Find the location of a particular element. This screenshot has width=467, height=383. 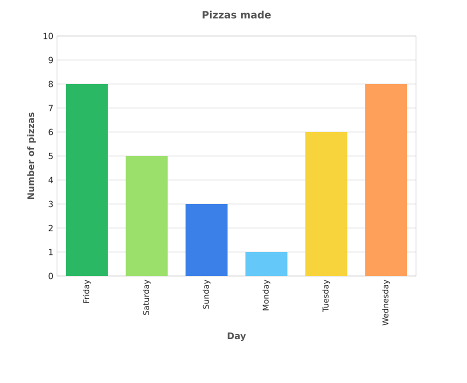

x-axis-title: Day is located at coordinates (237, 336).